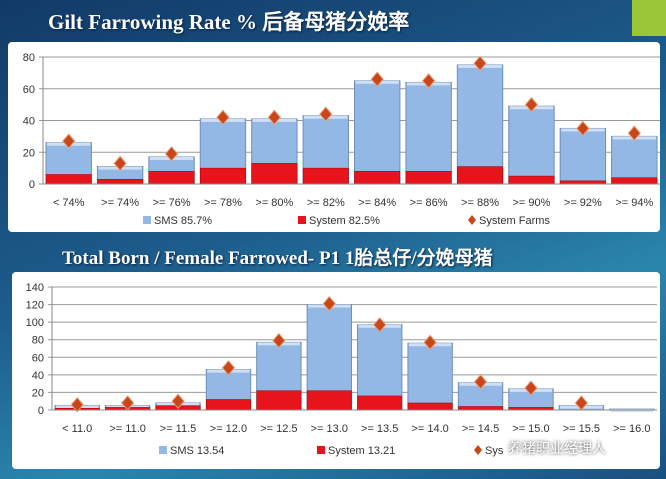 Image resolution: width=666 pixels, height=479 pixels. Describe the element at coordinates (494, 451) in the screenshot. I see `legend-label: Sys` at that location.